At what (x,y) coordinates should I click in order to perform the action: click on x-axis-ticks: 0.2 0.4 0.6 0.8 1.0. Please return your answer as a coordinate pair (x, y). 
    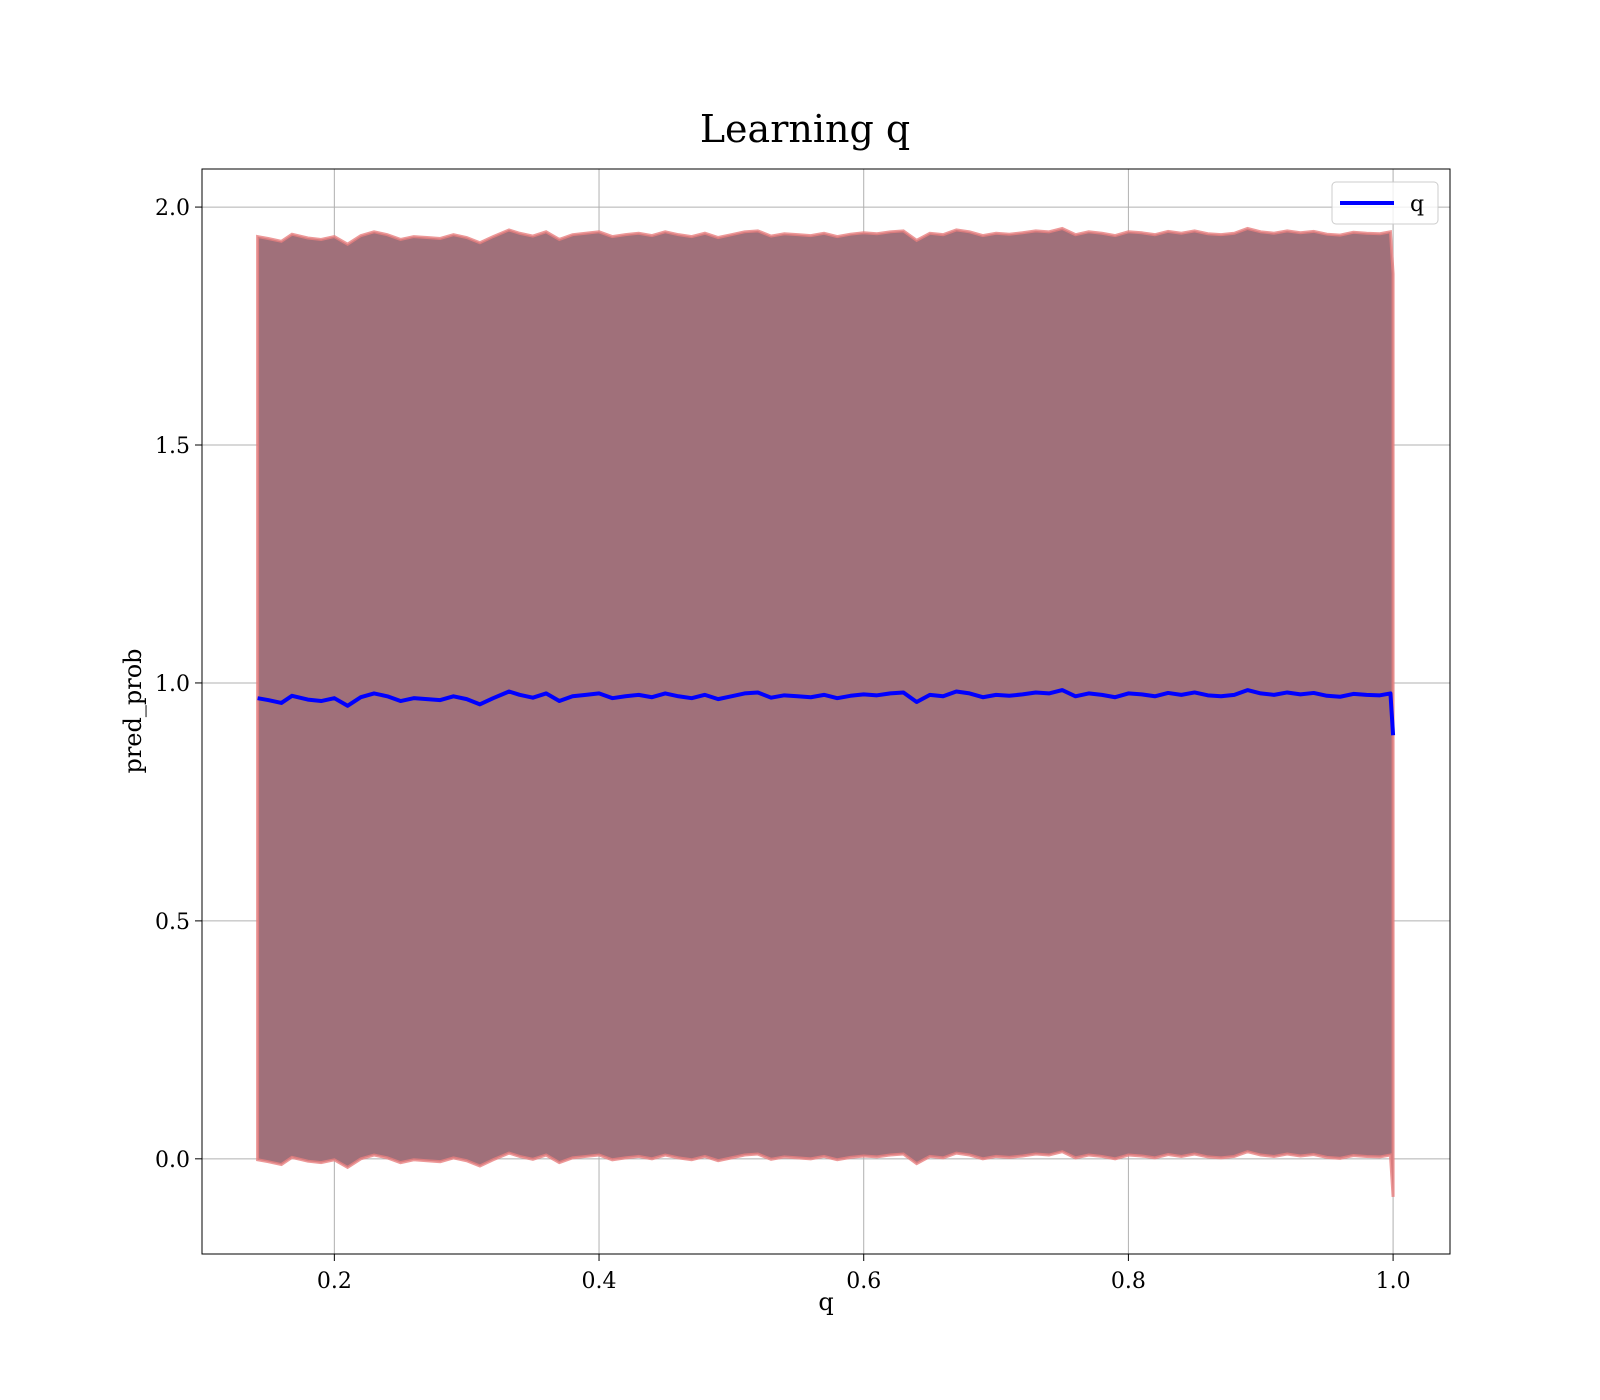
    Looking at the image, I should click on (864, 1274).